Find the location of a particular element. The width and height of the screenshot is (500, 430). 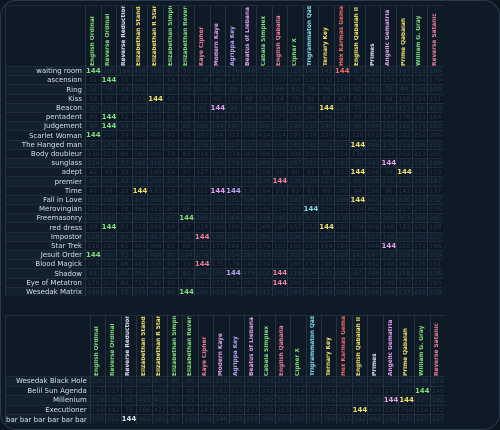

value-cell: 601 is located at coordinates (375, 390).